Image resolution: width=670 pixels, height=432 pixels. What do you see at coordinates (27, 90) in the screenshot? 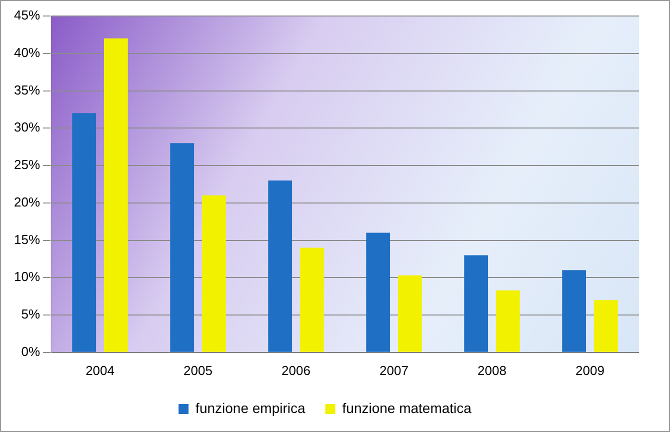
I see `y-tick-label: 35%` at bounding box center [27, 90].